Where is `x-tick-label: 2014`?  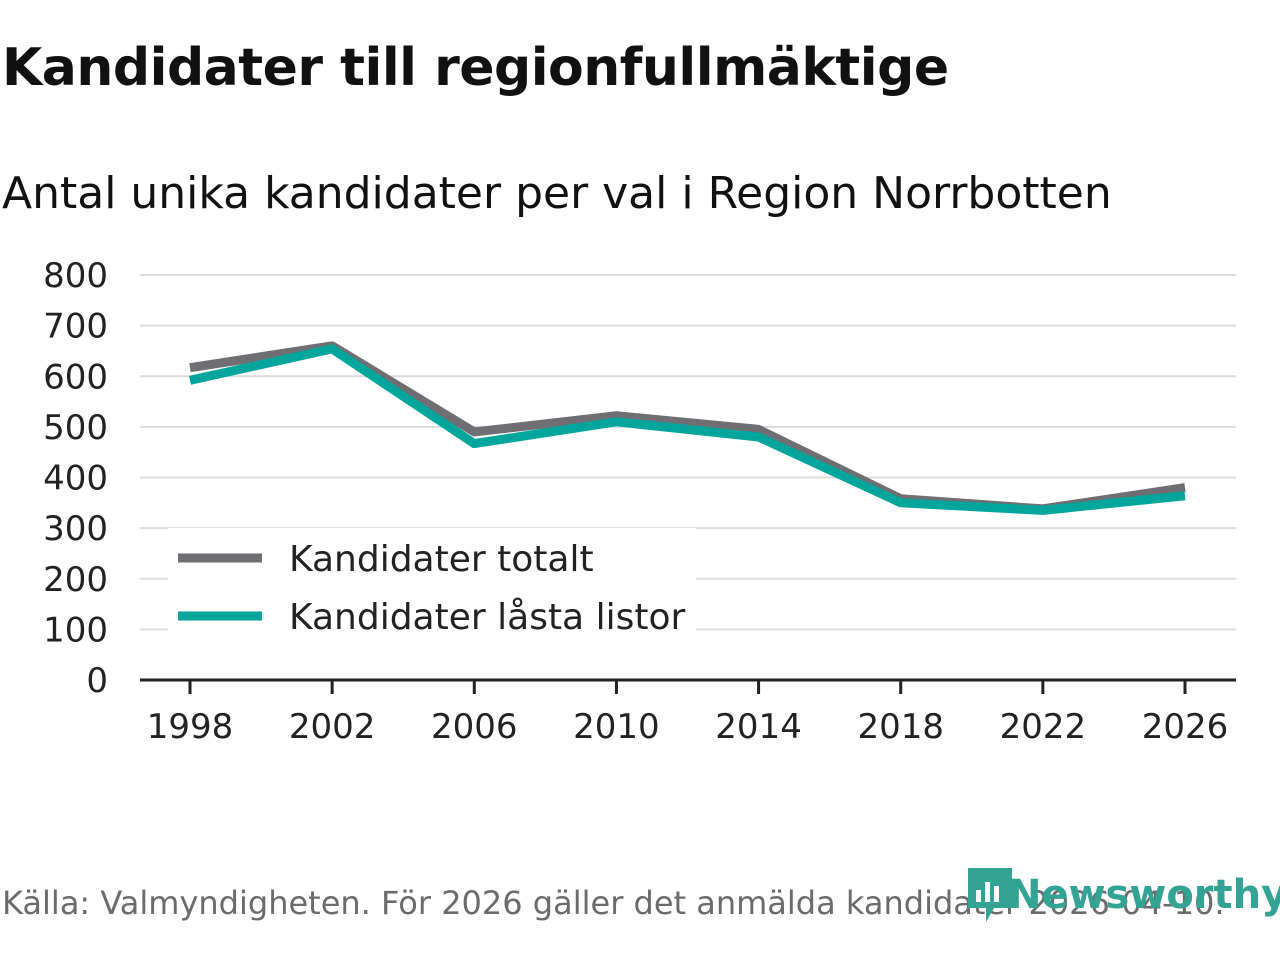
x-tick-label: 2014 is located at coordinates (758, 727).